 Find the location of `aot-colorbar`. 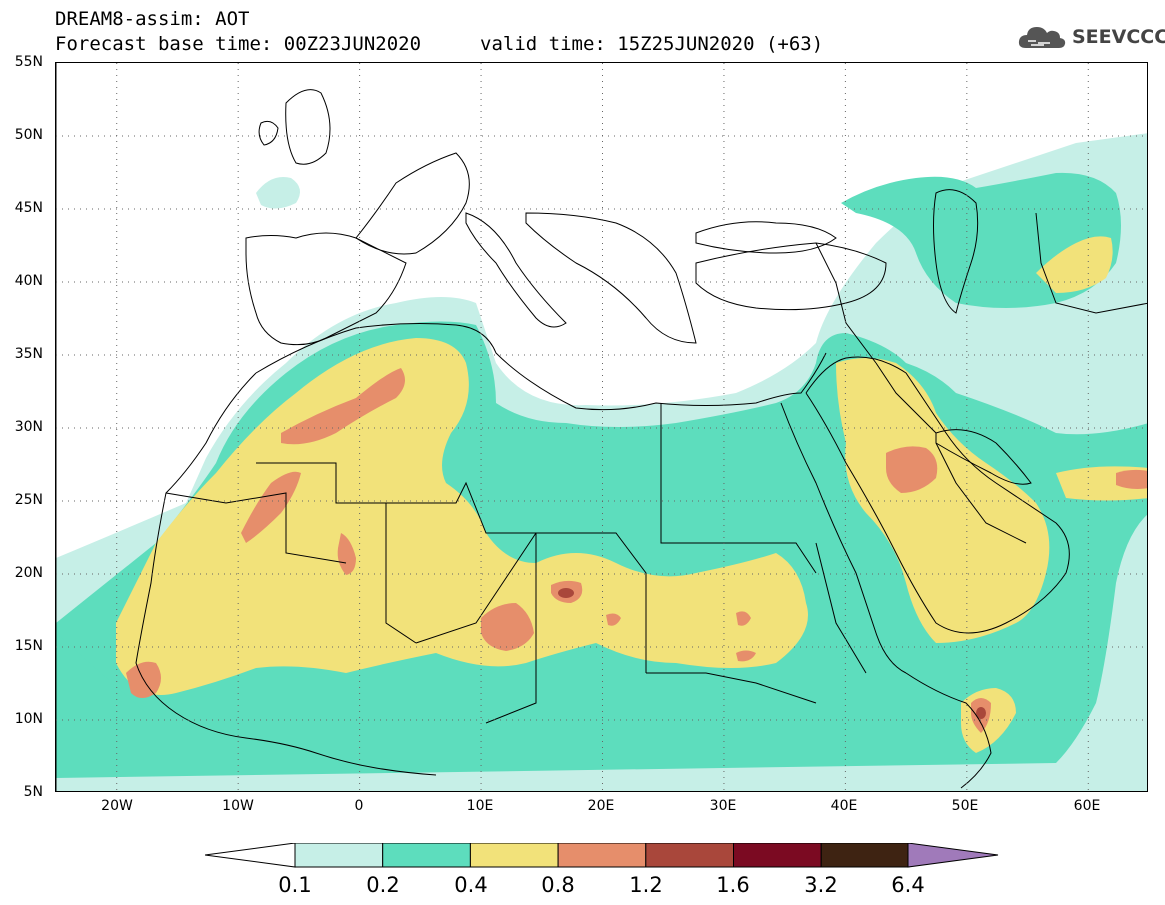

aot-colorbar is located at coordinates (602, 860).